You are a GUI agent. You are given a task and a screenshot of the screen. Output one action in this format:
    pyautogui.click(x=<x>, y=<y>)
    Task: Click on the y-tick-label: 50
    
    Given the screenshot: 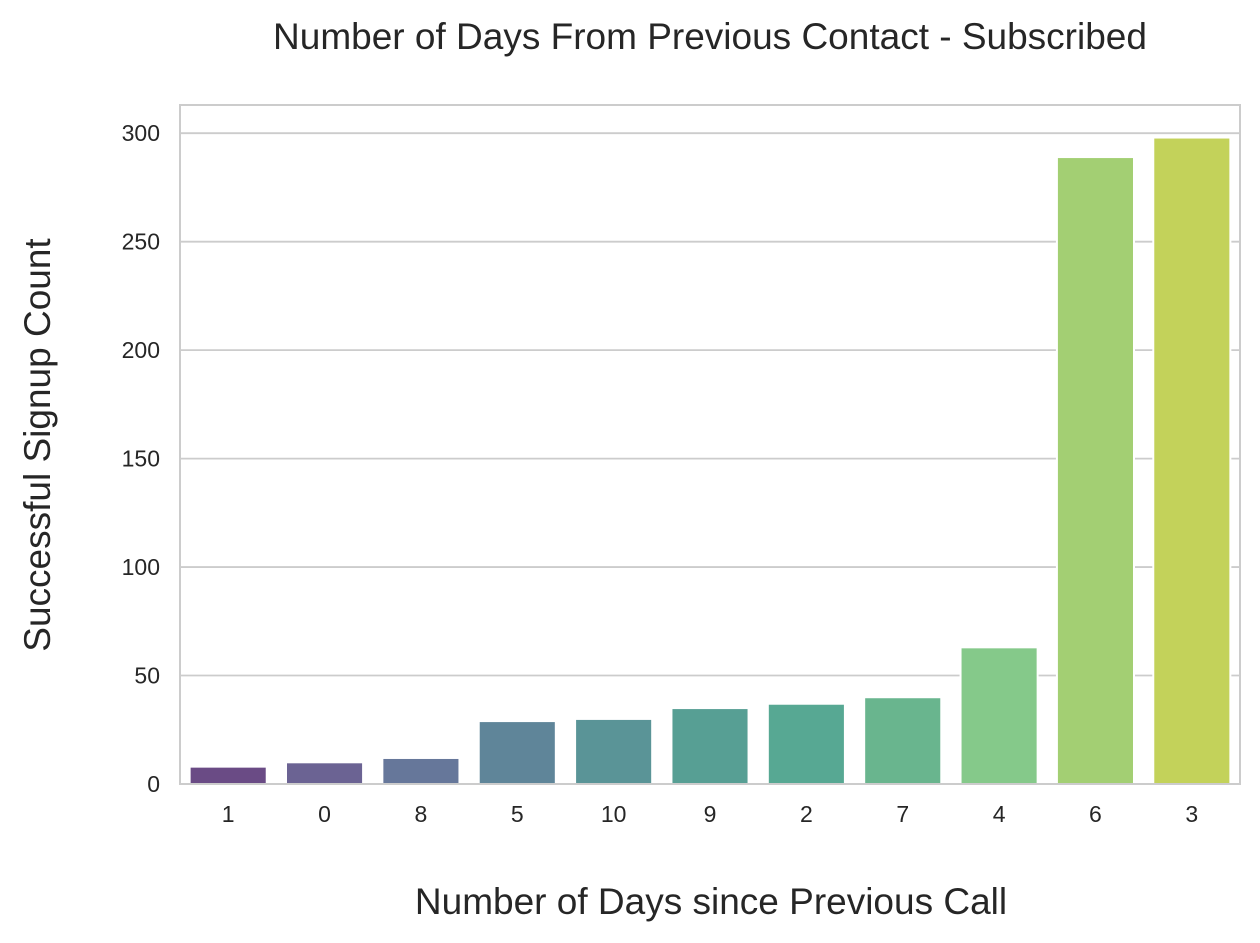 What is the action you would take?
    pyautogui.click(x=147, y=676)
    